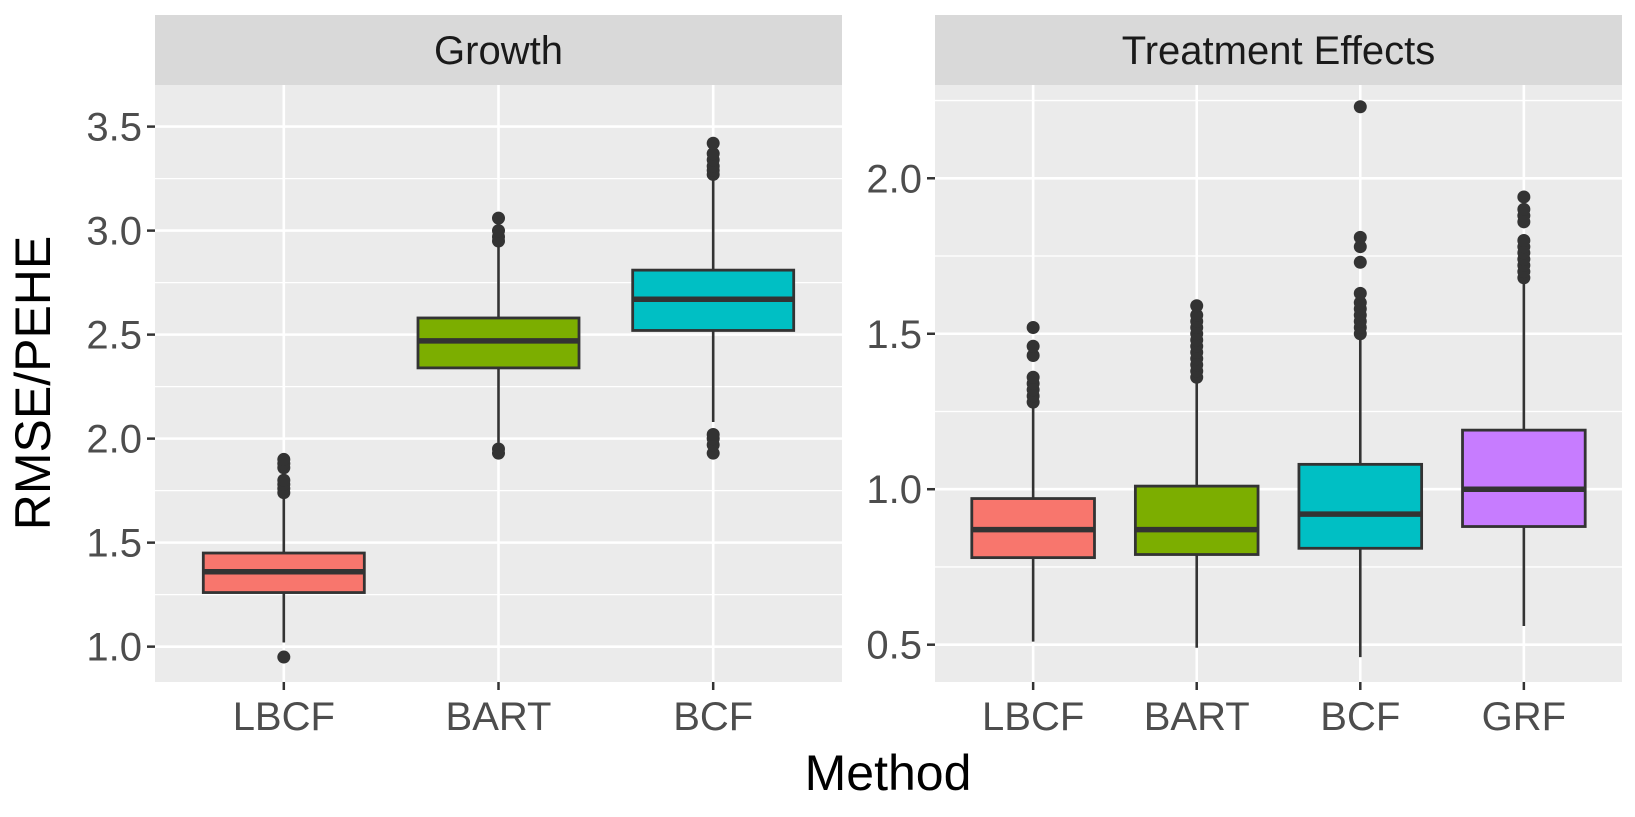  Describe the element at coordinates (713, 717) in the screenshot. I see `growth-x-tick-label: BCF` at that location.